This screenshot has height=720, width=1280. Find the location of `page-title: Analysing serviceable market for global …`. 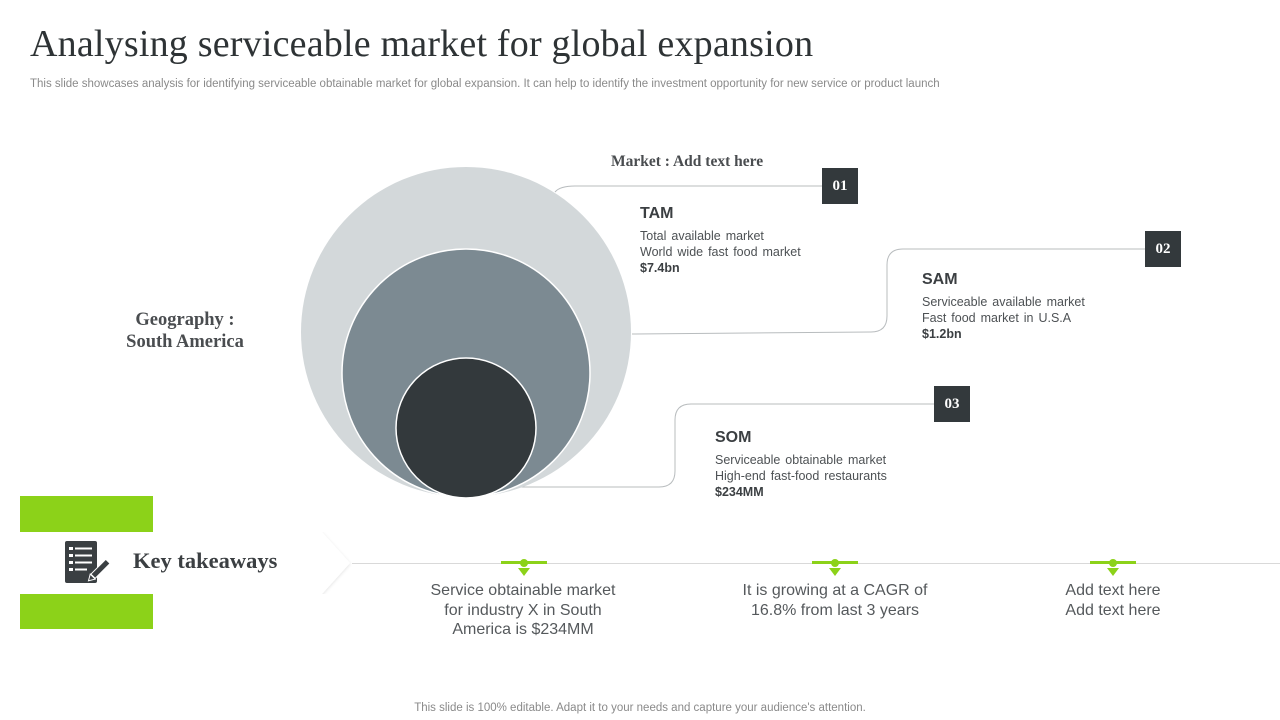

page-title: Analysing serviceable market for global … is located at coordinates (422, 44).